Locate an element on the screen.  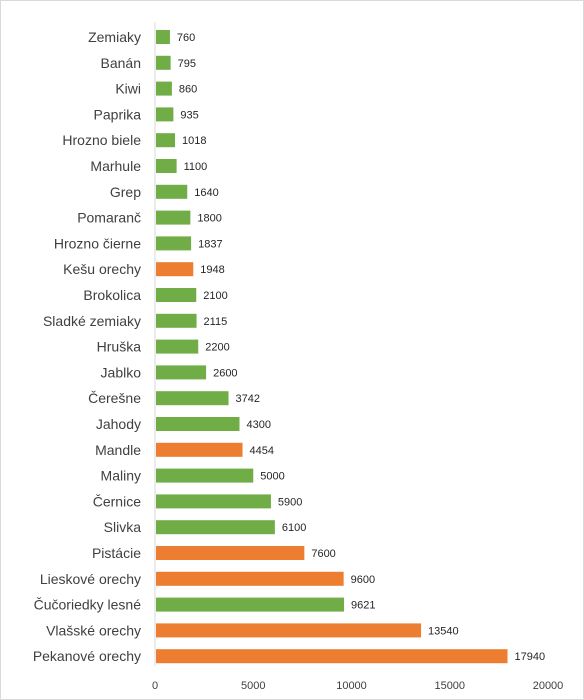
category-label: Čerešne is located at coordinates (114, 398).